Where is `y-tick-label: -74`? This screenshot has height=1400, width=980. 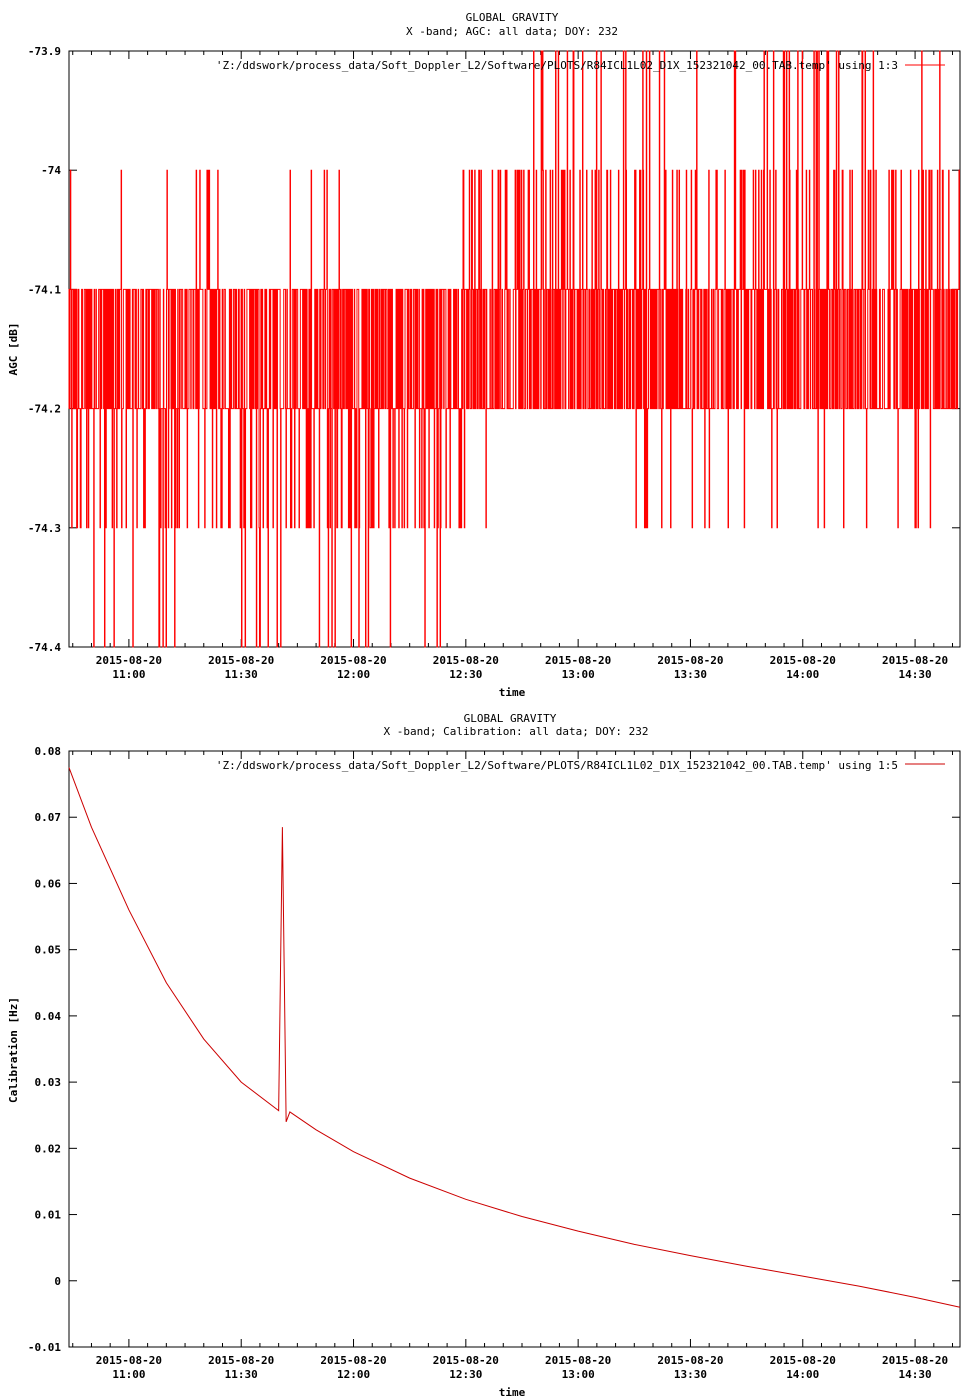 y-tick-label: -74 is located at coordinates (51, 170).